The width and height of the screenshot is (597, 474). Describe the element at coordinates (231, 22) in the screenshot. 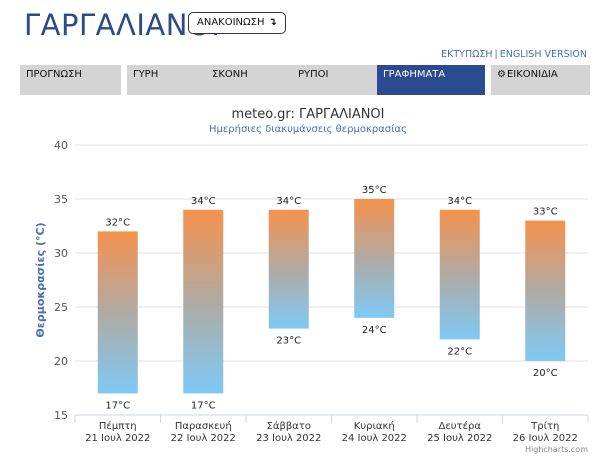

I see `announcement-label: ΑΝΑΚΟΙΝΩΣΗ` at that location.